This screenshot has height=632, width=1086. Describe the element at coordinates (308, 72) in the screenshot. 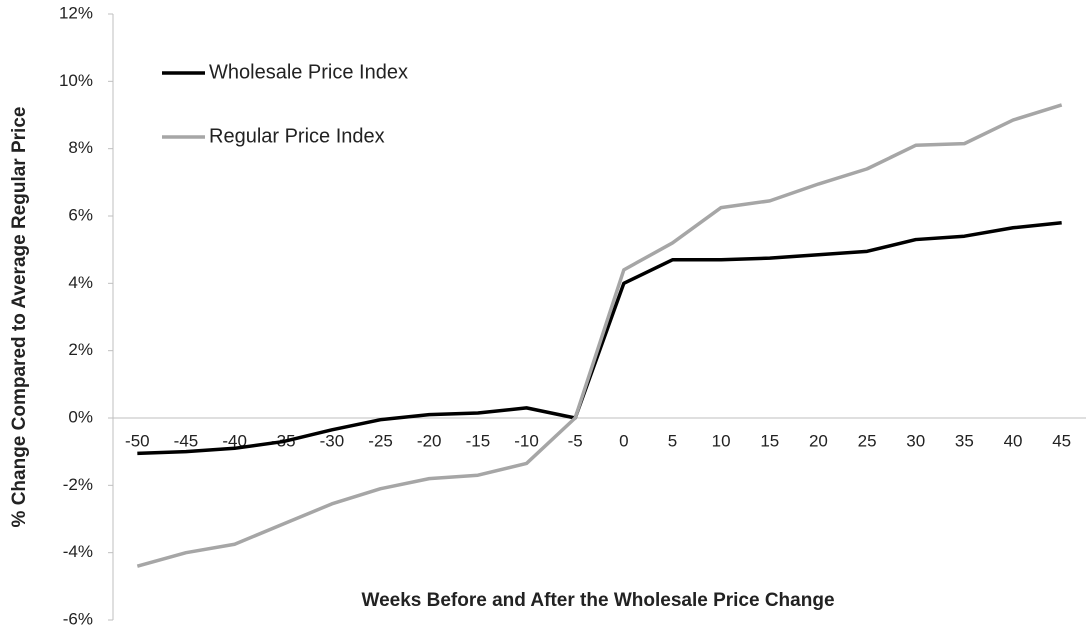

I see `legend-label: Wholesale Price Index` at that location.